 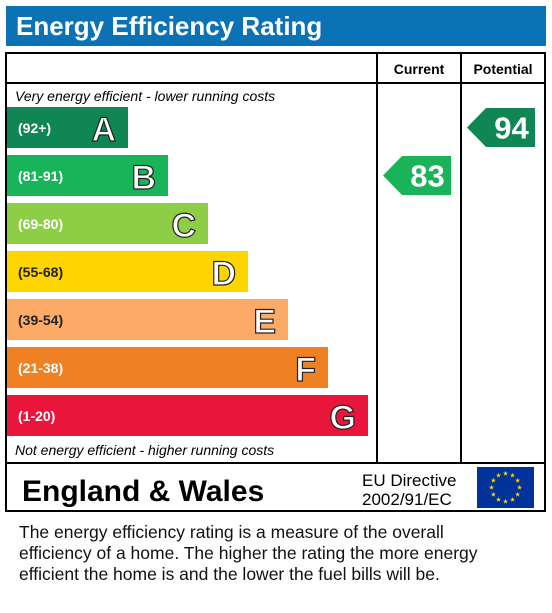 I want to click on band-range-label: (55-68), so click(x=40, y=272).